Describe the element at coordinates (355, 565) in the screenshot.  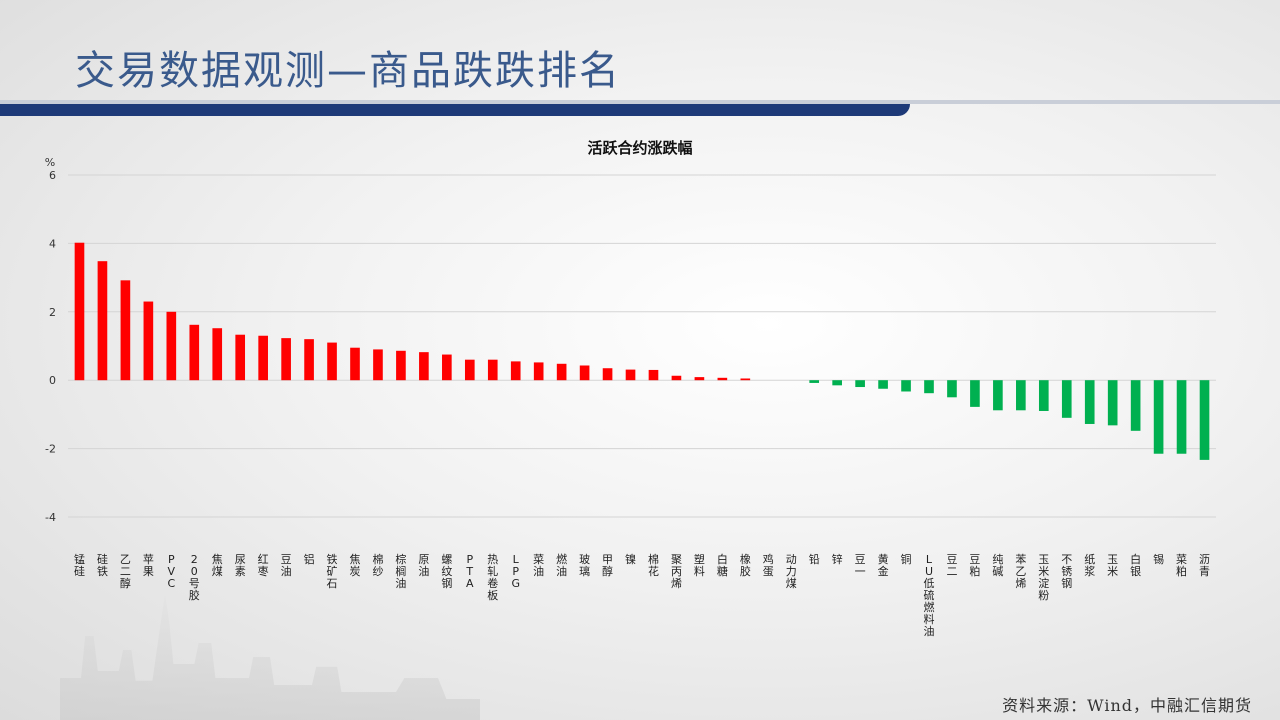
I see `x-tick-label: 焦炭` at that location.